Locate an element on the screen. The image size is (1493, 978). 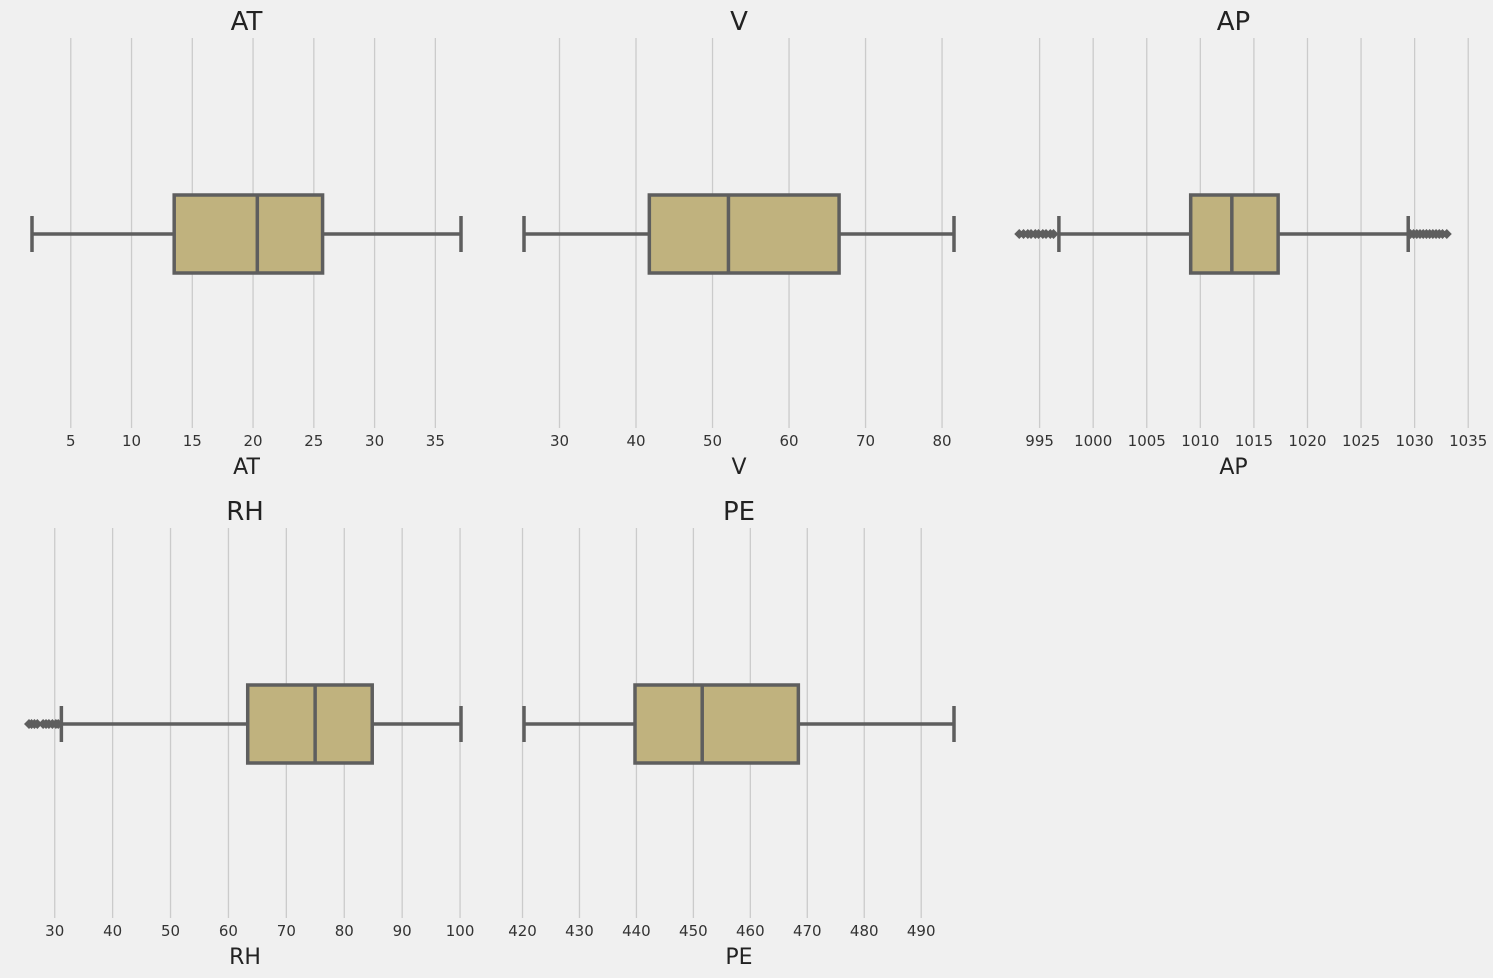
x-tick-label: 25 is located at coordinates (313, 441).